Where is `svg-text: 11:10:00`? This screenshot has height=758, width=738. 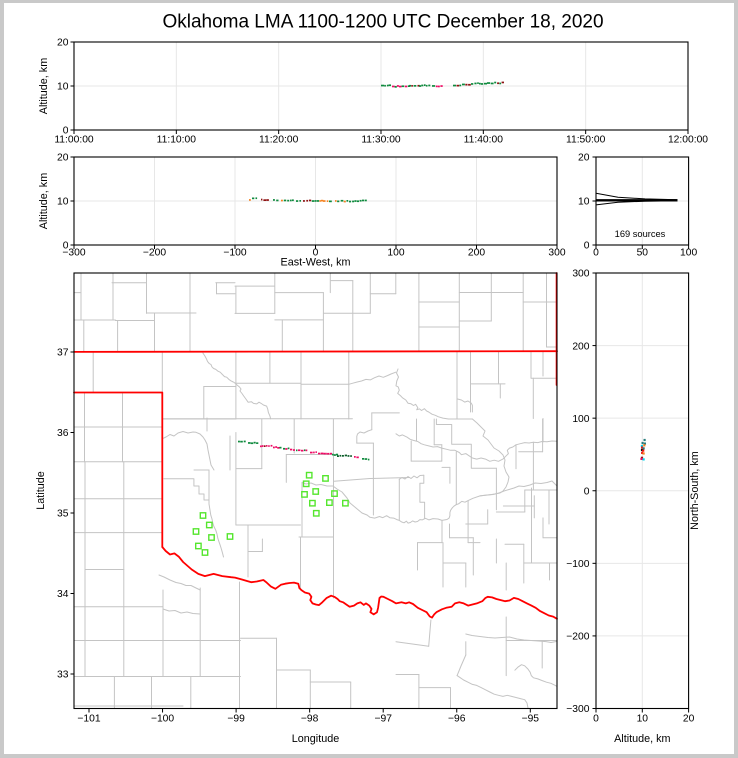 svg-text: 11:10:00 is located at coordinates (177, 140).